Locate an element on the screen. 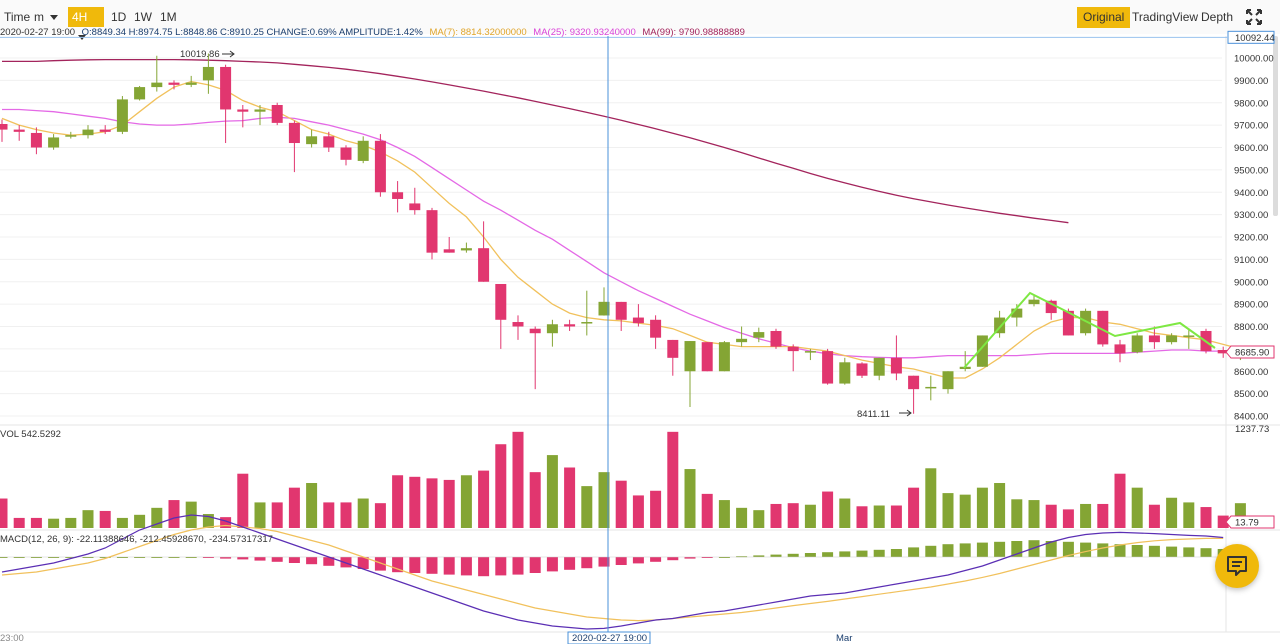 This screenshot has width=1280, height=644. price-tick-label: 9600.00 is located at coordinates (1251, 148).